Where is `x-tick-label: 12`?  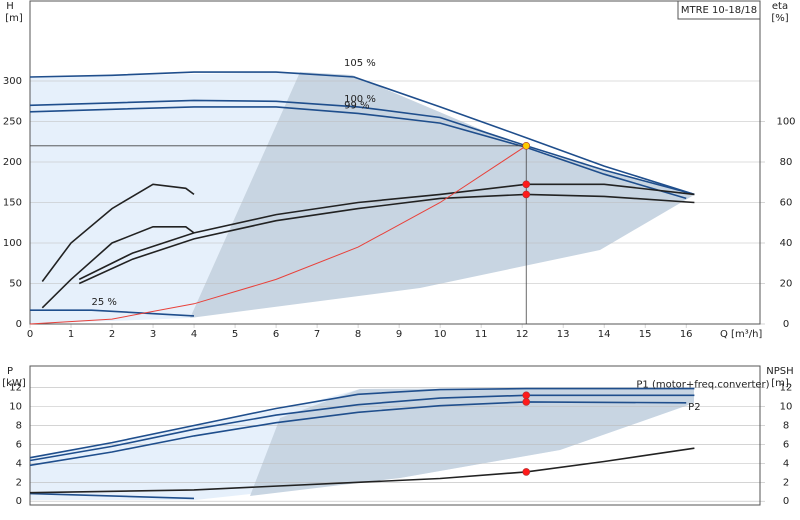 x-tick-label: 12 is located at coordinates (522, 334).